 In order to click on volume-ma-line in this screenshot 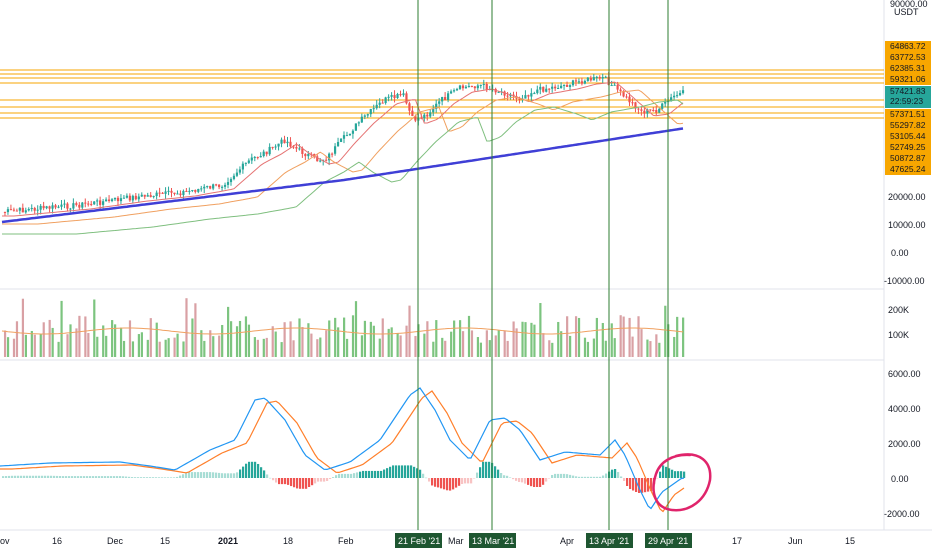, I will do `click(342, 331)`.